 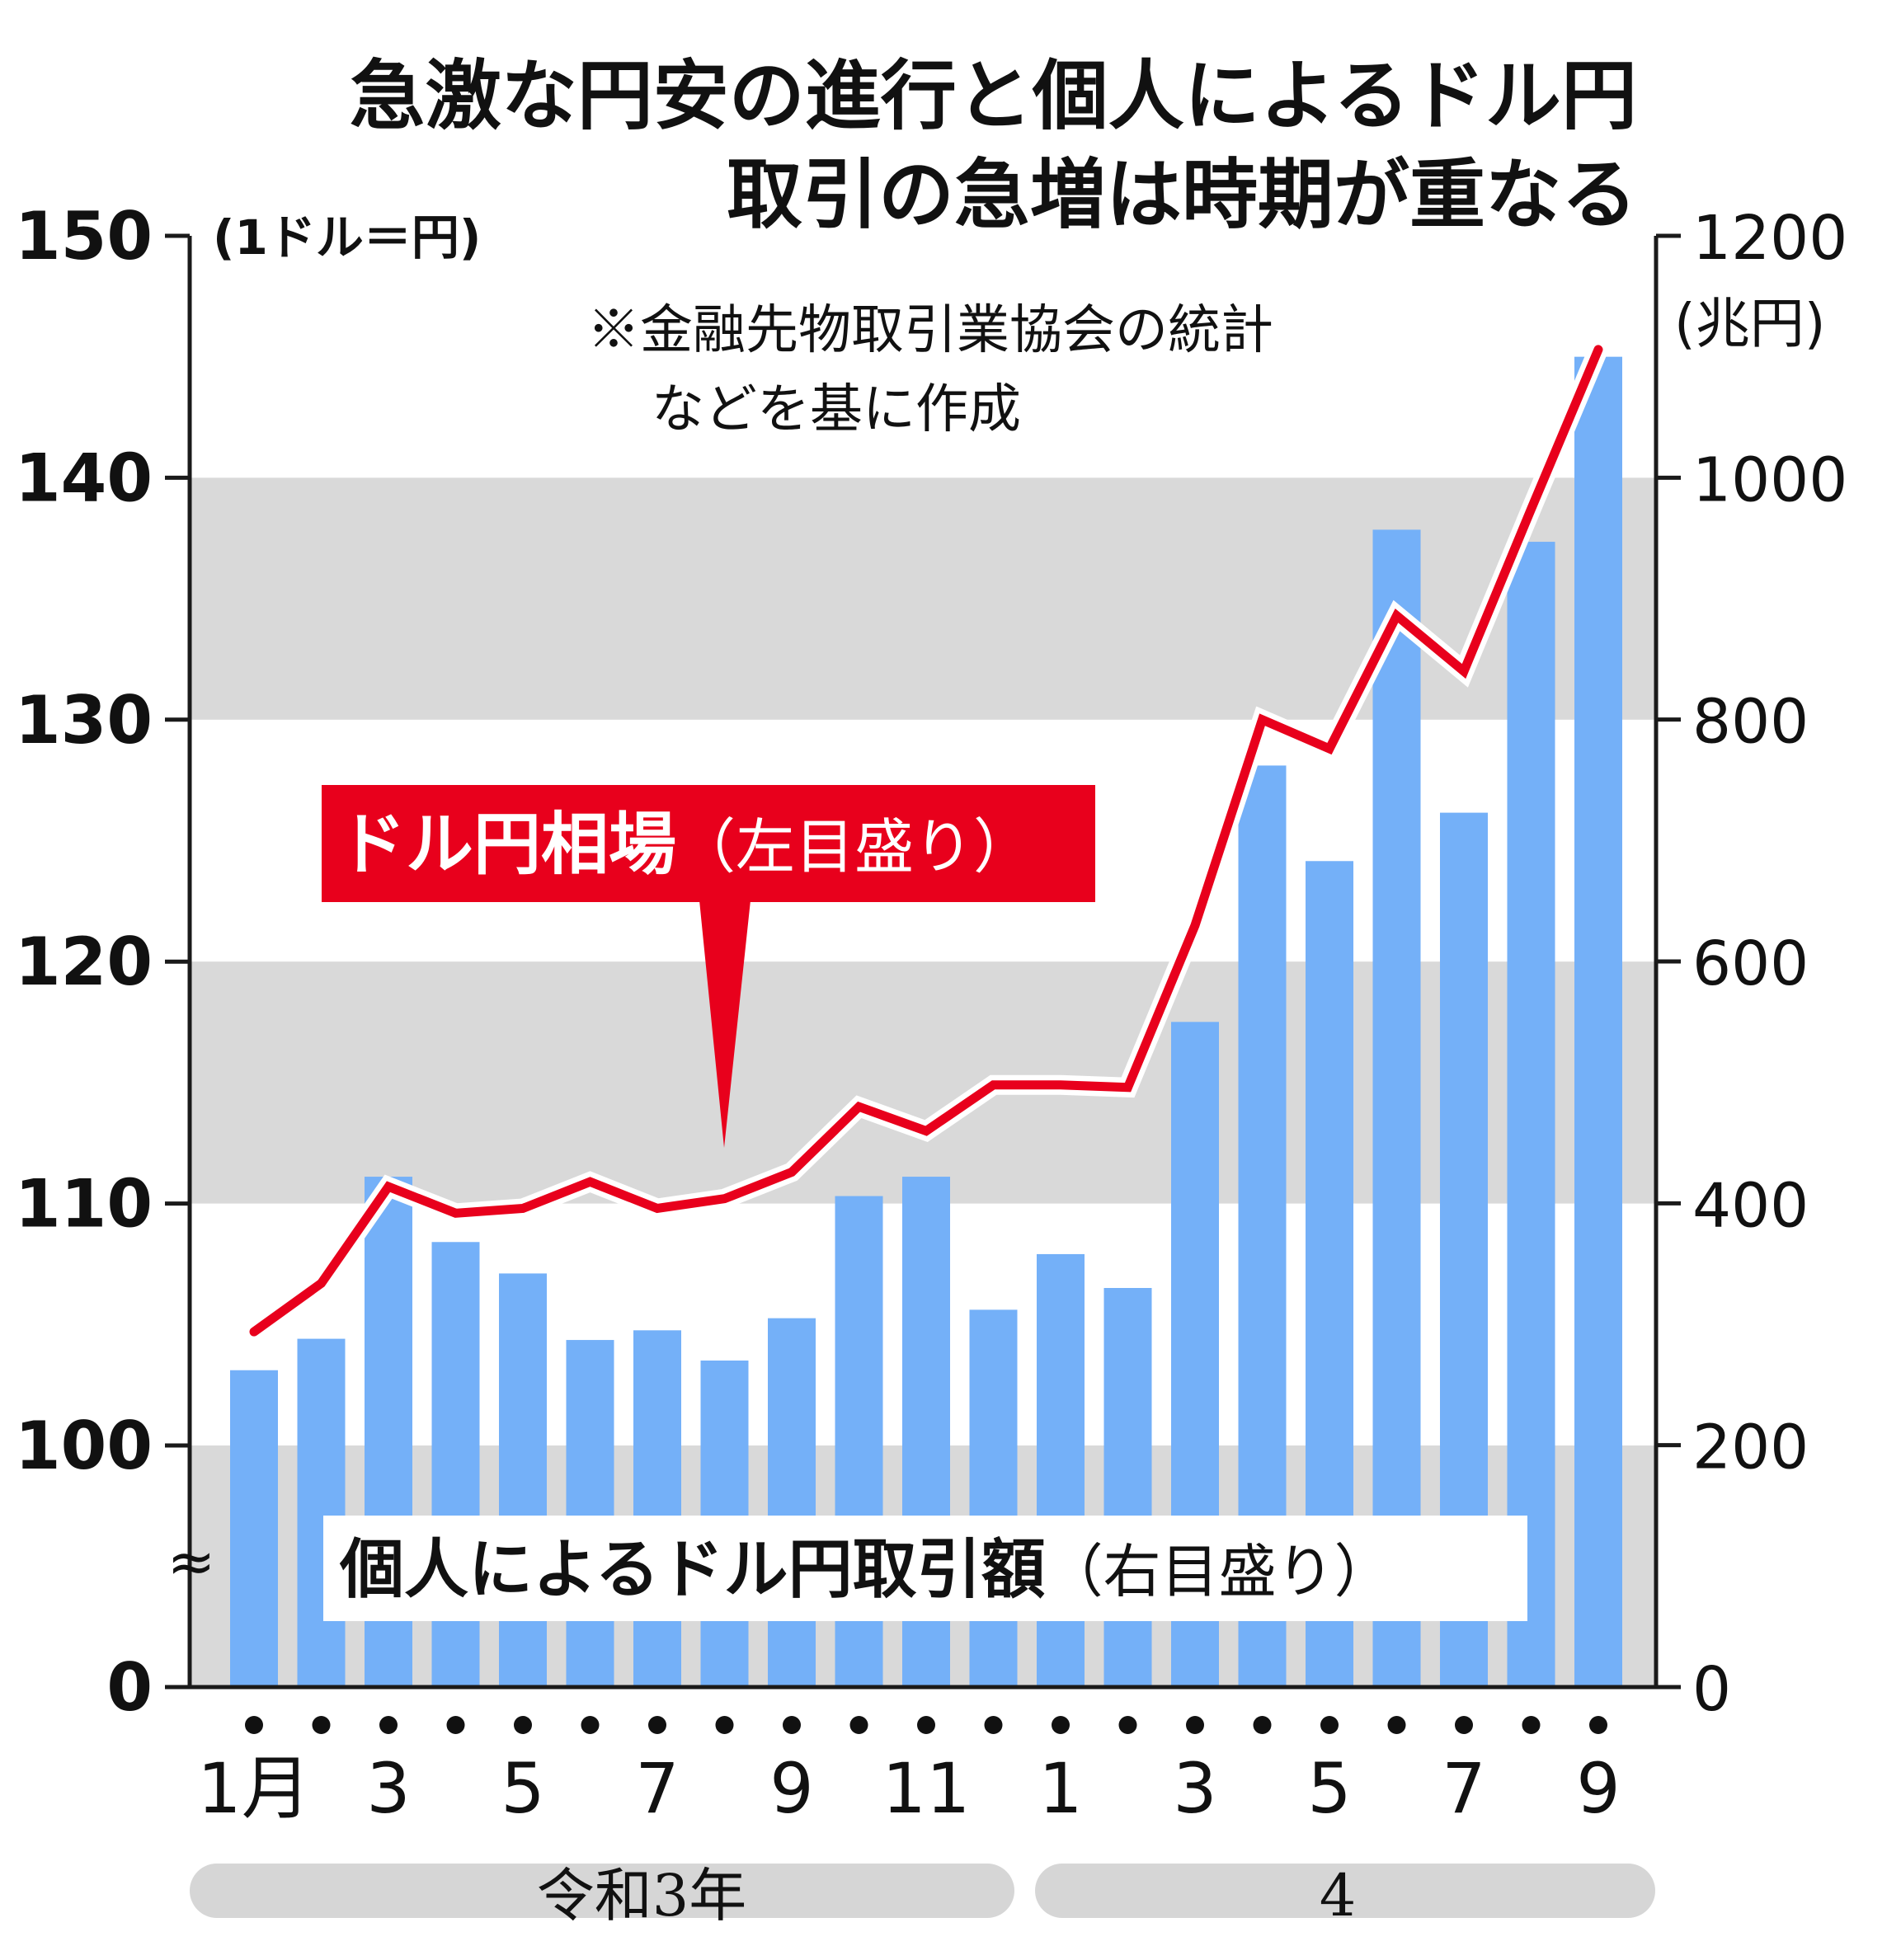 I want to click on month-dots, so click(x=926, y=1725).